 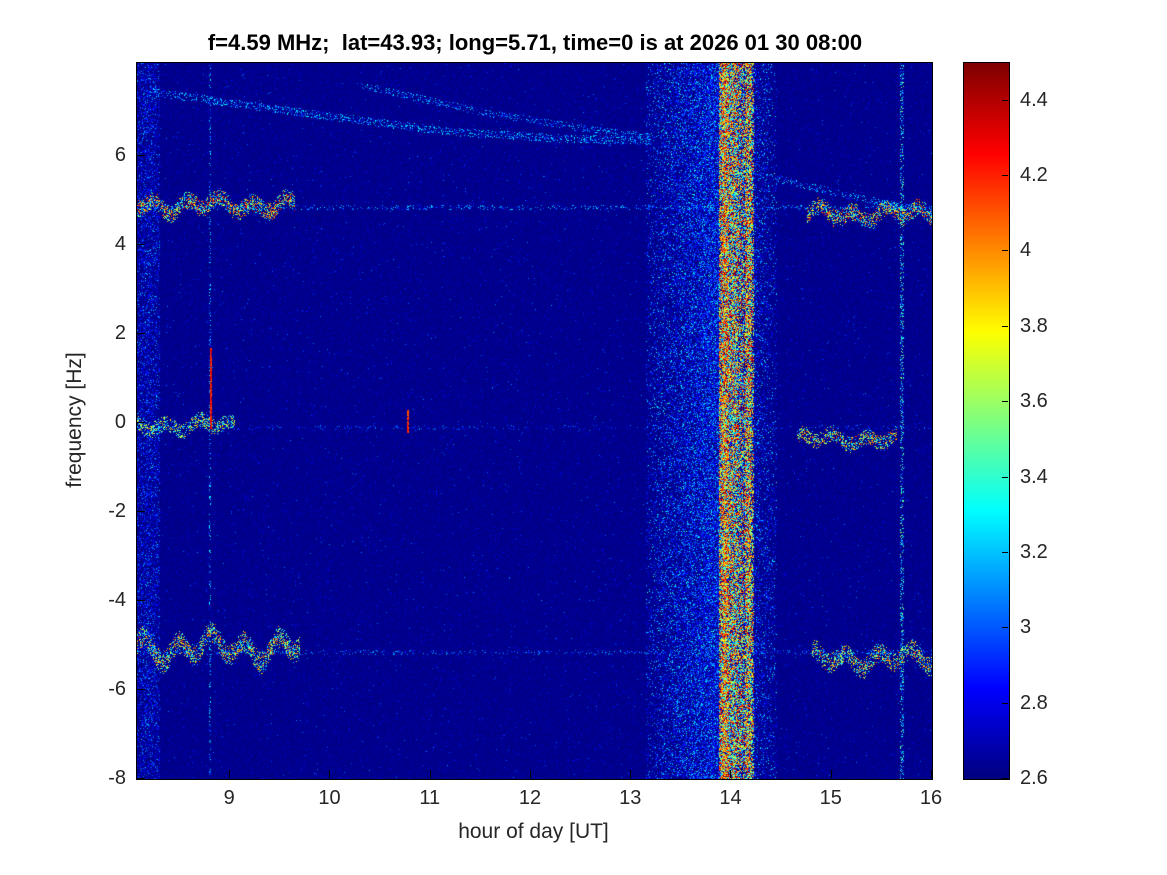 I want to click on colorbar-canvas, so click(x=986, y=421).